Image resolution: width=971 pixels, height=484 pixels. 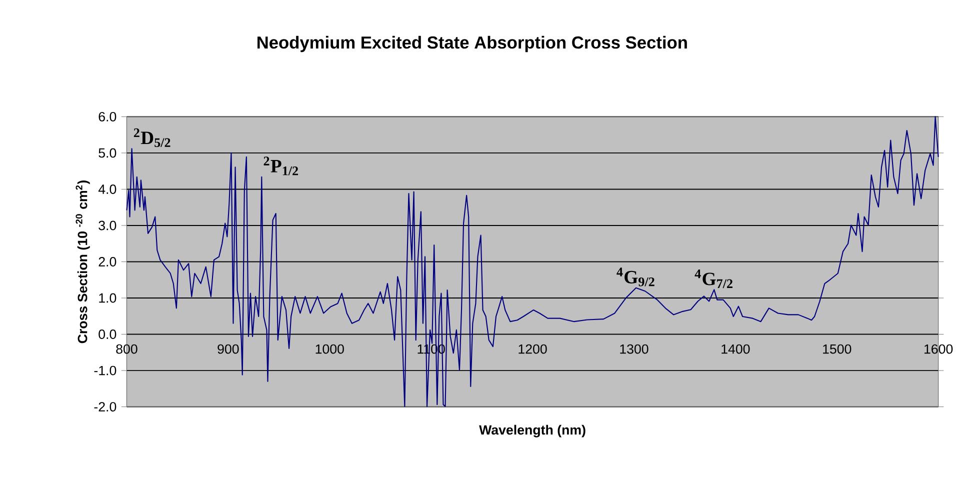 I want to click on y-tick-label: 6.0, so click(x=107, y=117).